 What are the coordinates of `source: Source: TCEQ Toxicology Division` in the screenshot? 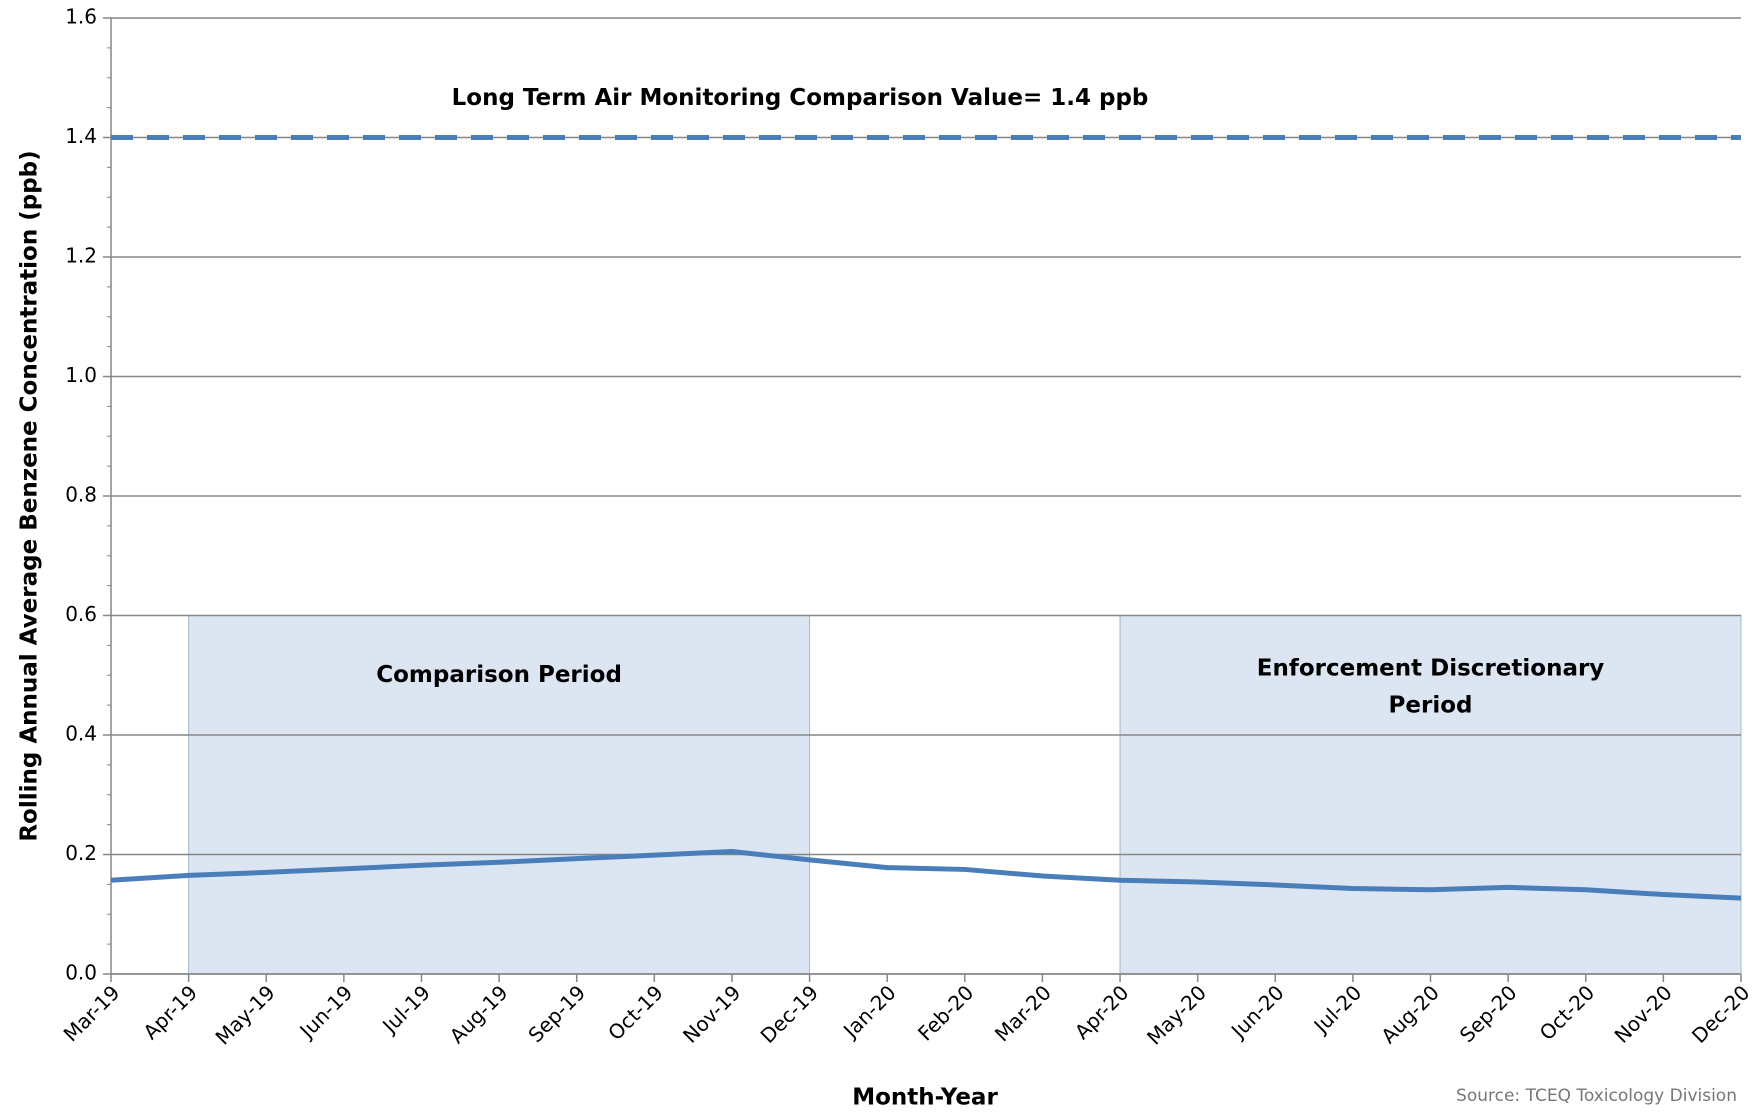 It's located at (1596, 1096).